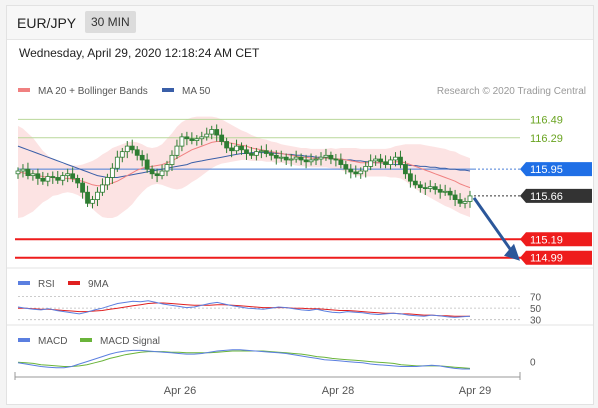 The height and width of the screenshot is (408, 598). I want to click on resistance-label: 116.29, so click(546, 139).